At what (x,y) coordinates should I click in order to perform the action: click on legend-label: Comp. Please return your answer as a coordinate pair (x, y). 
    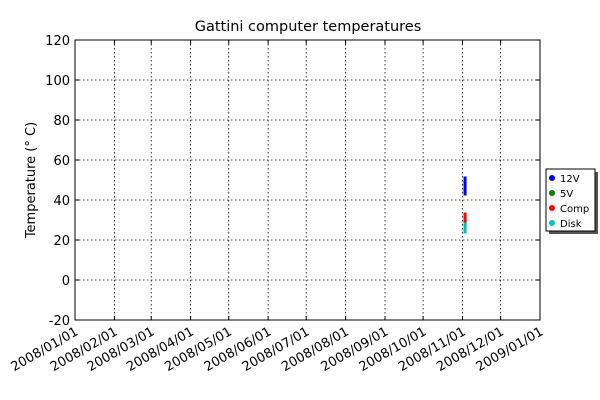
    Looking at the image, I should click on (574, 209).